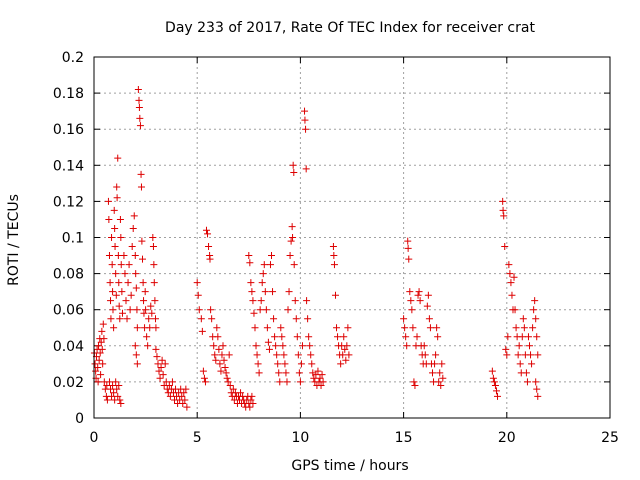 The image size is (640, 480). I want to click on x-tick-label: 25, so click(610, 438).